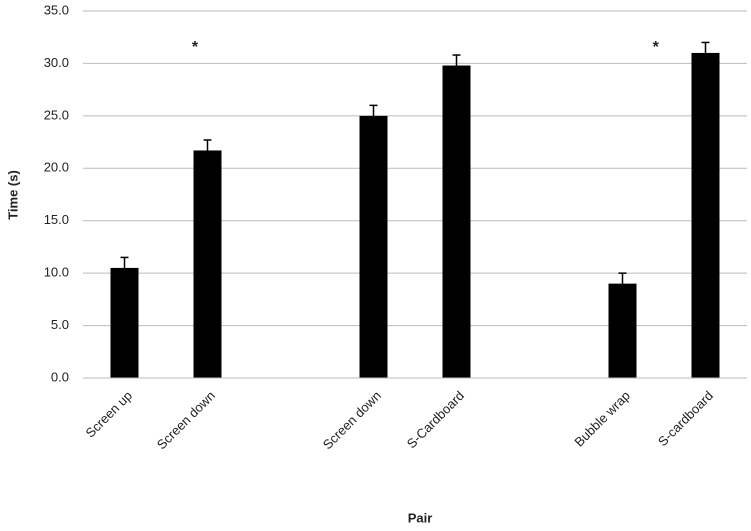  Describe the element at coordinates (56, 62) in the screenshot. I see `y-tick-label: 30.0` at that location.